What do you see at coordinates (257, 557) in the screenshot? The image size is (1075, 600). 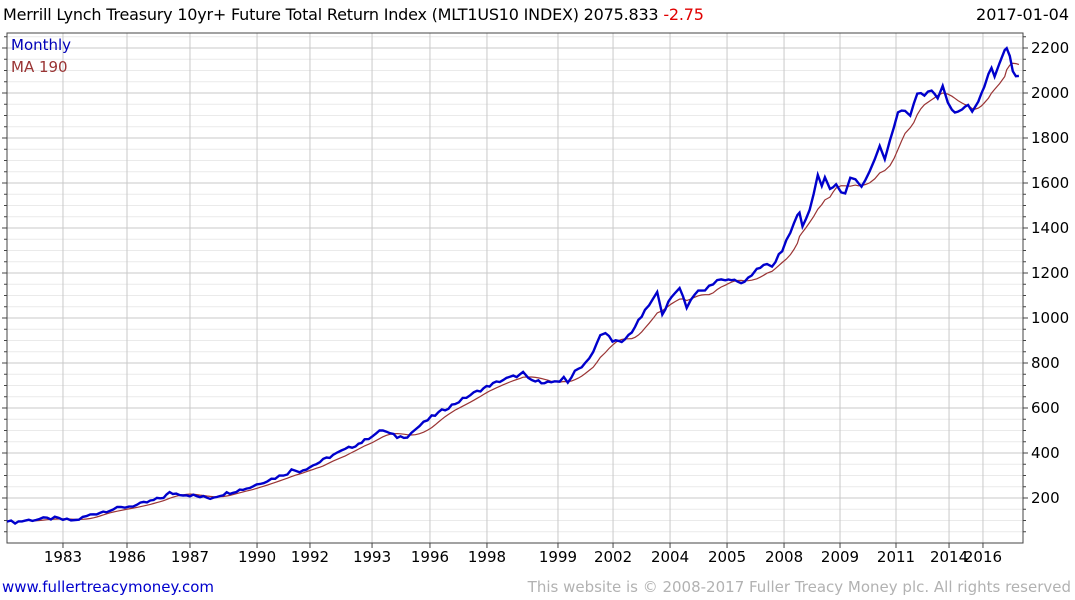 I see `x-axis-label: 1990` at bounding box center [257, 557].